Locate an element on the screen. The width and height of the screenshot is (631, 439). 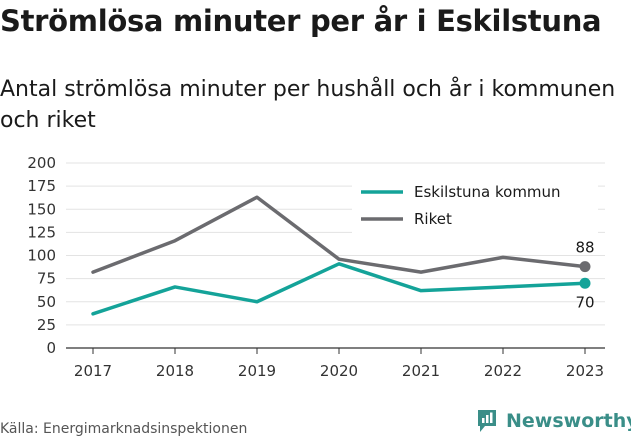
legend: Eskilstuna kommun Riket is located at coordinates (475, 205).